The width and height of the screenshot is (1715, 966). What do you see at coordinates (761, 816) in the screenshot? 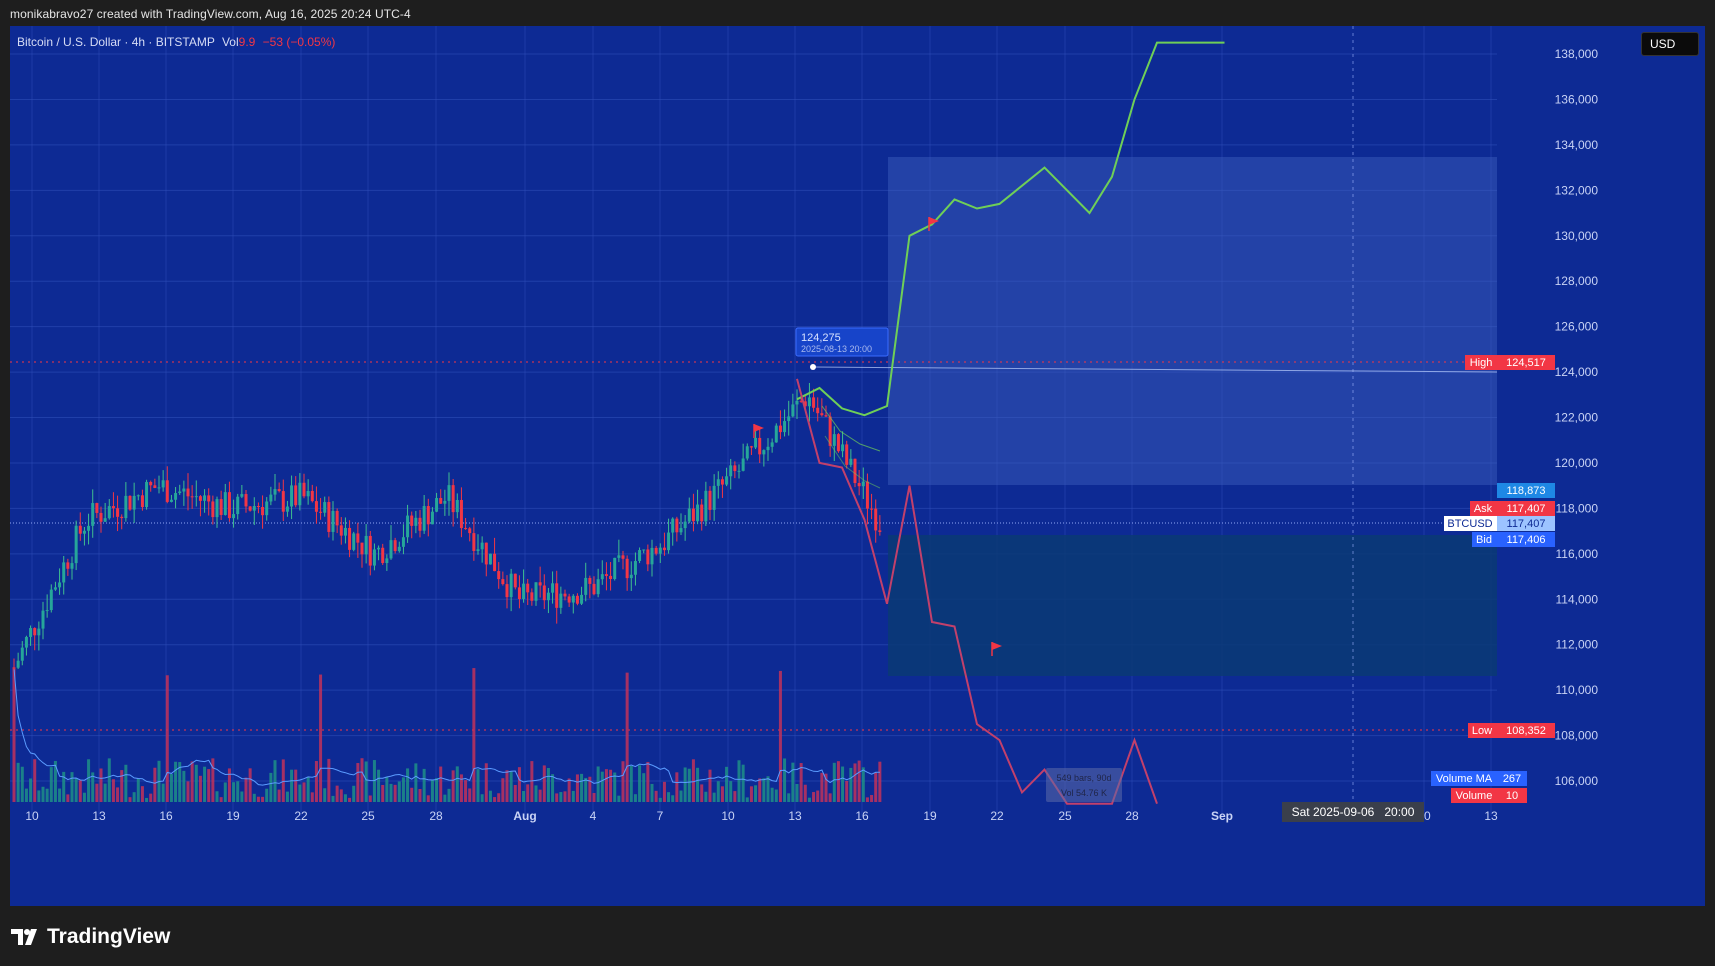
I see `time-axis: 10131619222528Aug4710131619222528Sep1013` at bounding box center [761, 816].